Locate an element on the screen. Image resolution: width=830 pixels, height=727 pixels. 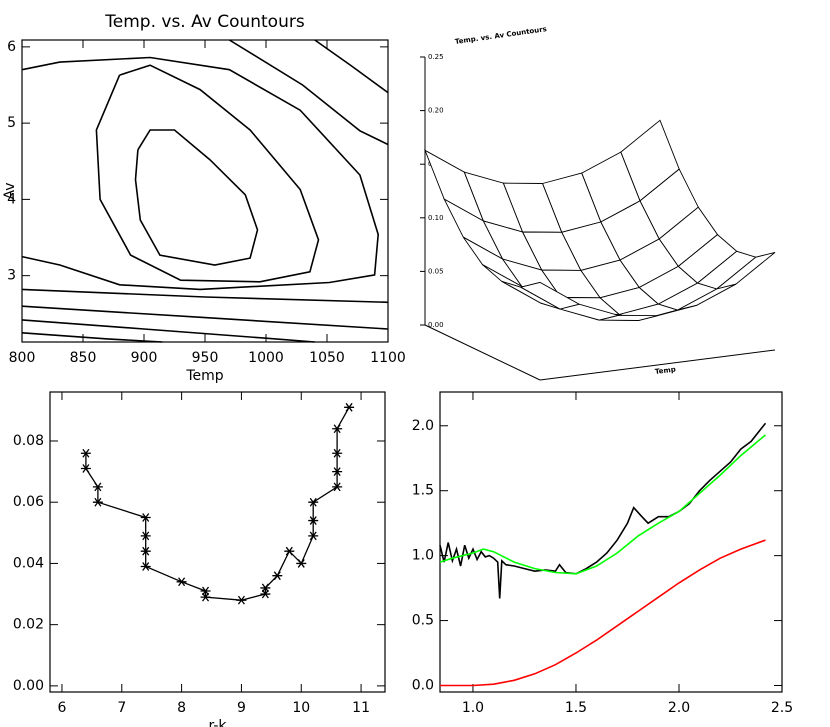
y-tick-label: 0.5 is located at coordinates (423, 621).